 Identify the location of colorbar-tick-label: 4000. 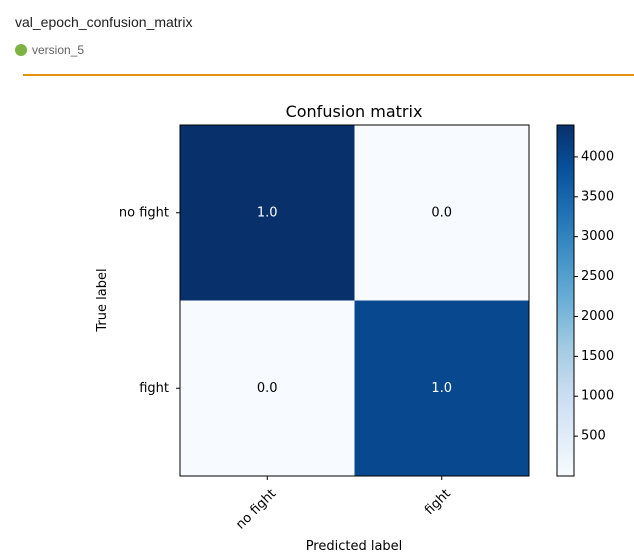
(597, 156).